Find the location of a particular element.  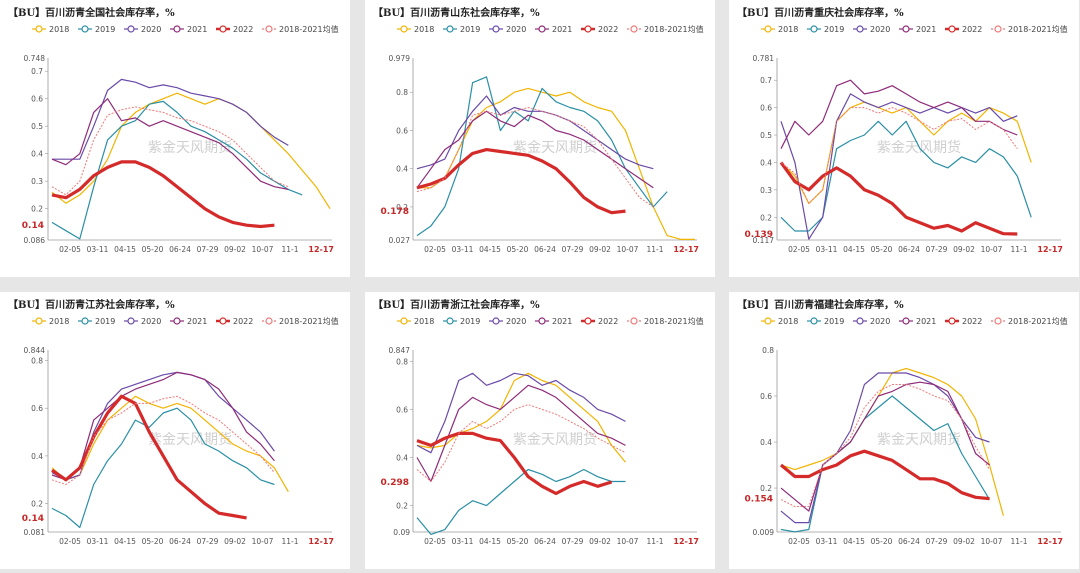

x-tick-label: 03-11 is located at coordinates (463, 541).